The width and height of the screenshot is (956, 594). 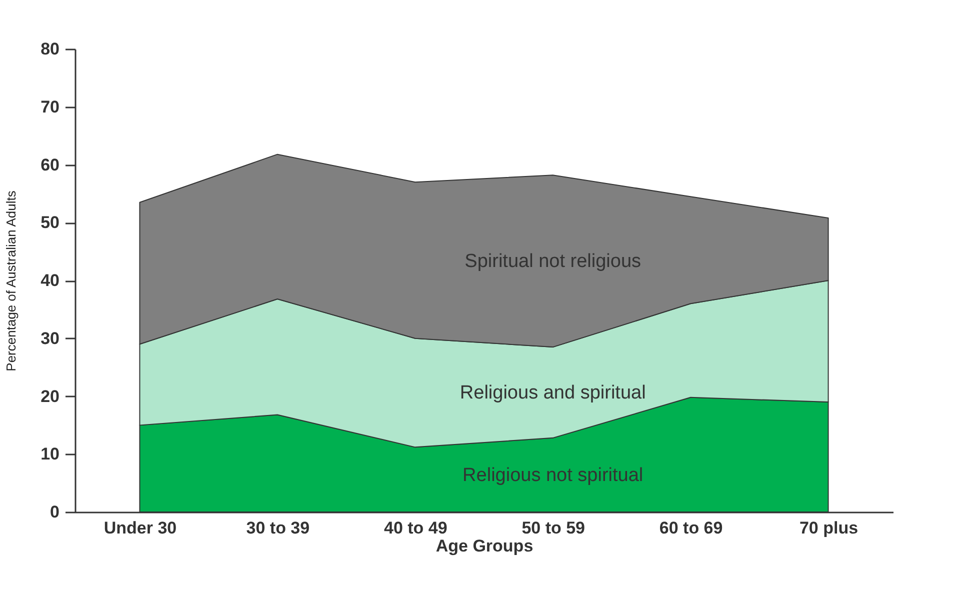 I want to click on y-tick-label: 60, so click(x=50, y=164).